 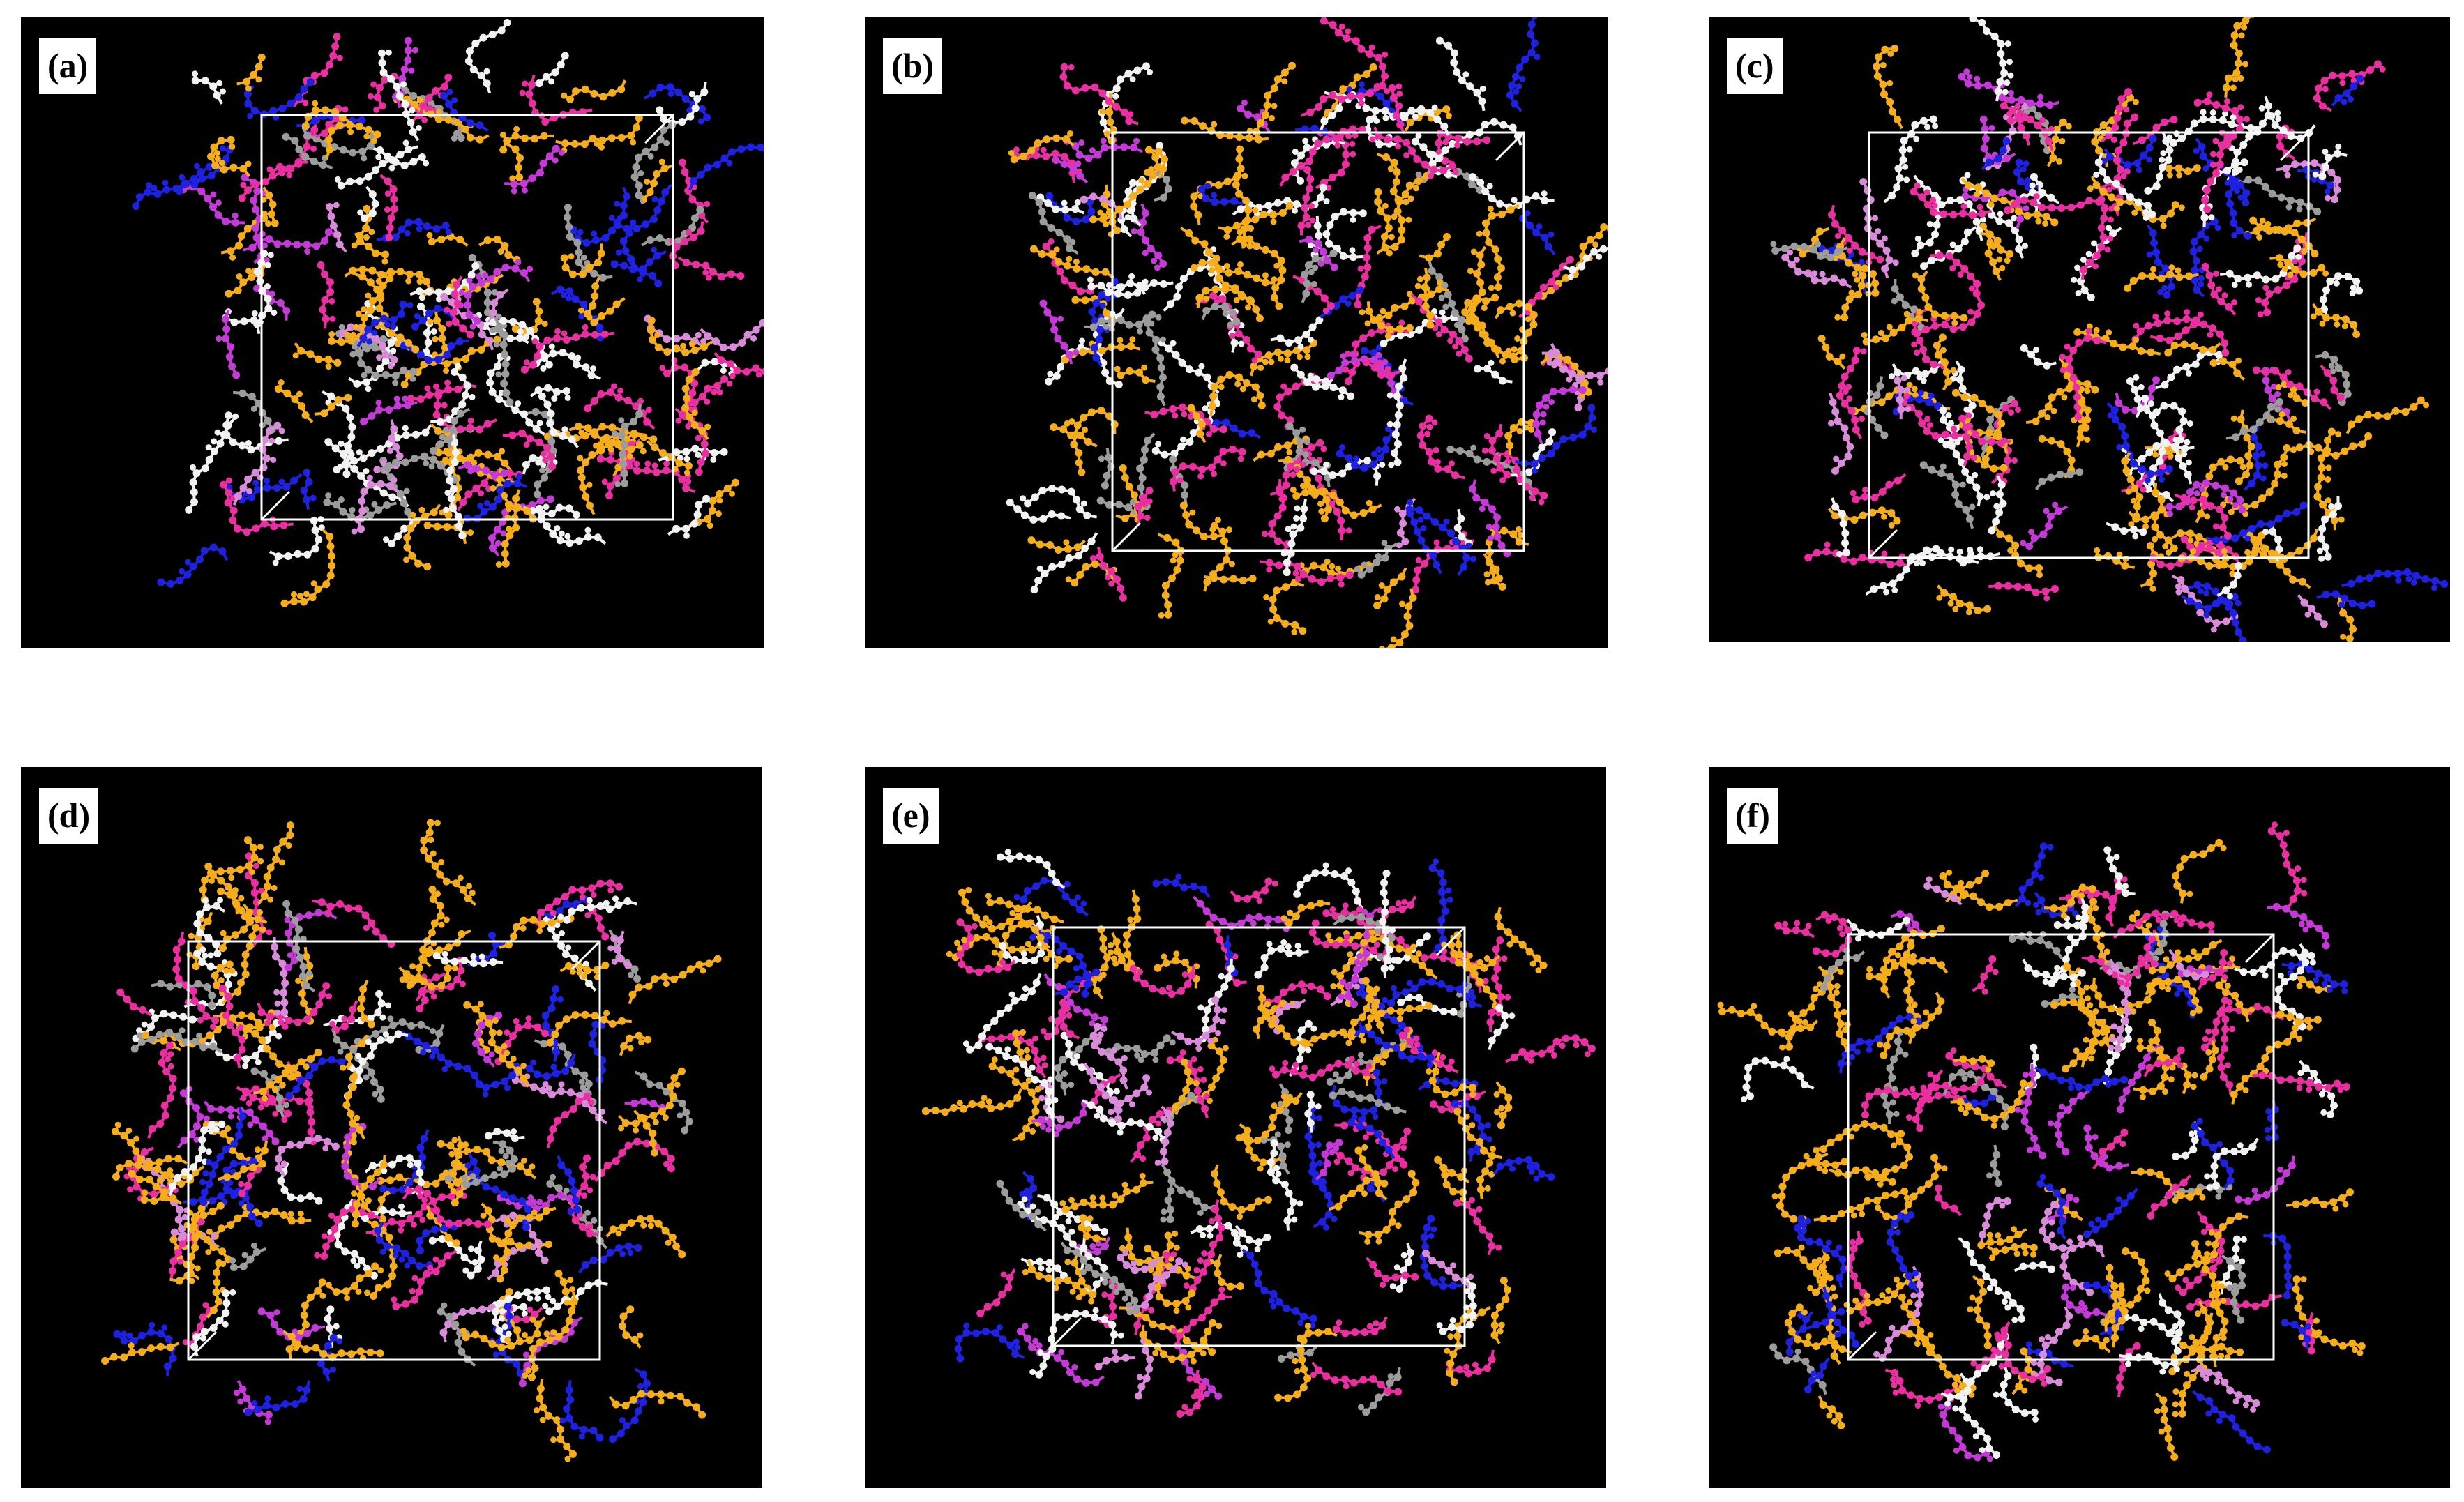 What do you see at coordinates (1236, 1128) in the screenshot?
I see `simulation-panel-e: (e)` at bounding box center [1236, 1128].